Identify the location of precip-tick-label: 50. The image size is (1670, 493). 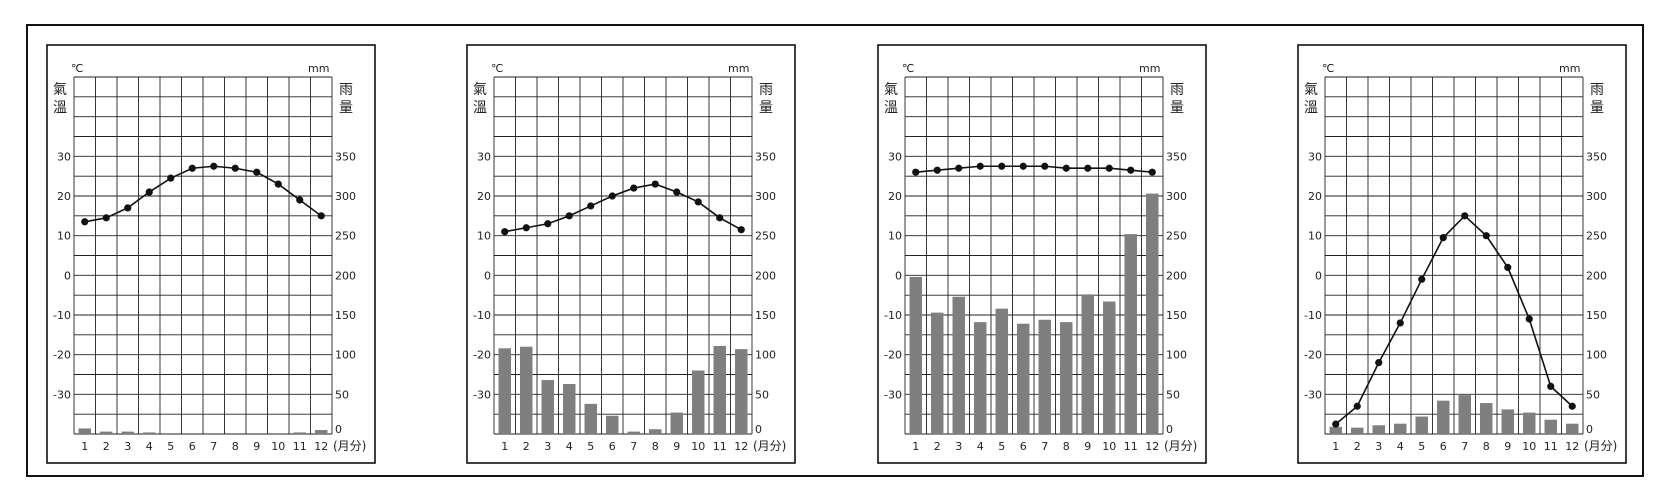
(342, 394).